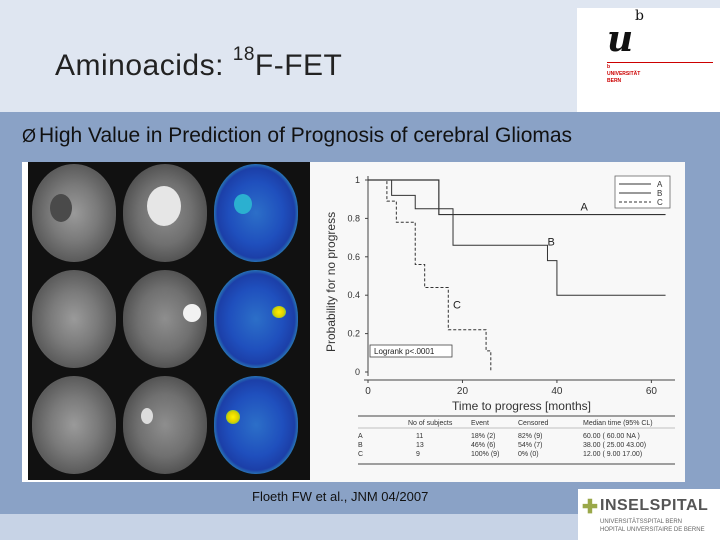  What do you see at coordinates (483, 445) in the screenshot?
I see `table-cell: 46% (6)` at bounding box center [483, 445].